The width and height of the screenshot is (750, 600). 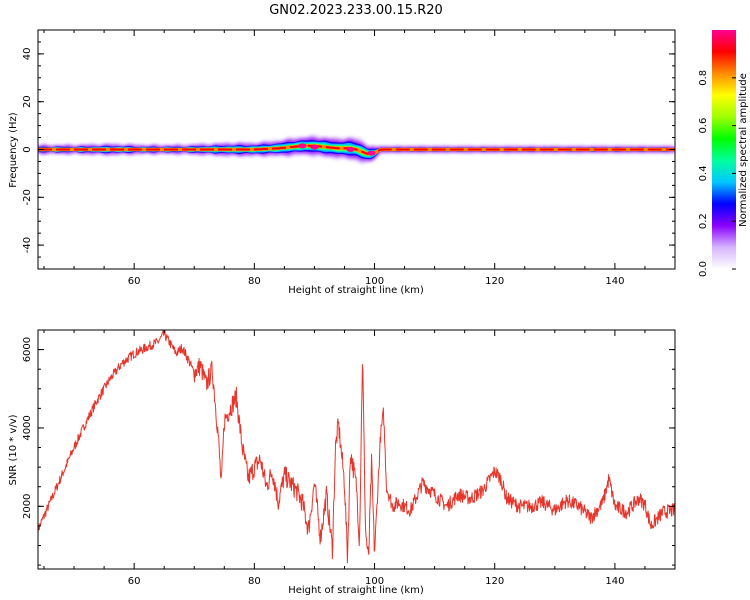 What do you see at coordinates (356, 590) in the screenshot?
I see `snr-x-label: Height of straight line (km)` at bounding box center [356, 590].